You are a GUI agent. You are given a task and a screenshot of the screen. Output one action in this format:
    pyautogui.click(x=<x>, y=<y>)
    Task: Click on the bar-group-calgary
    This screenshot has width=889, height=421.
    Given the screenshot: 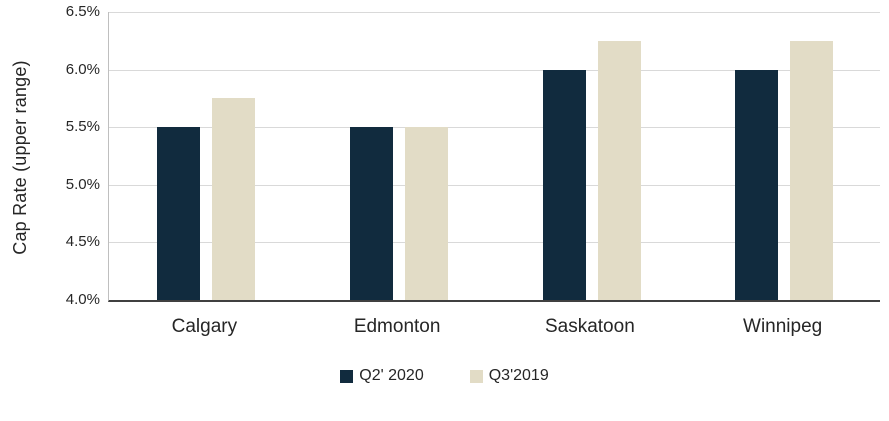 What is the action you would take?
    pyautogui.click(x=205, y=156)
    